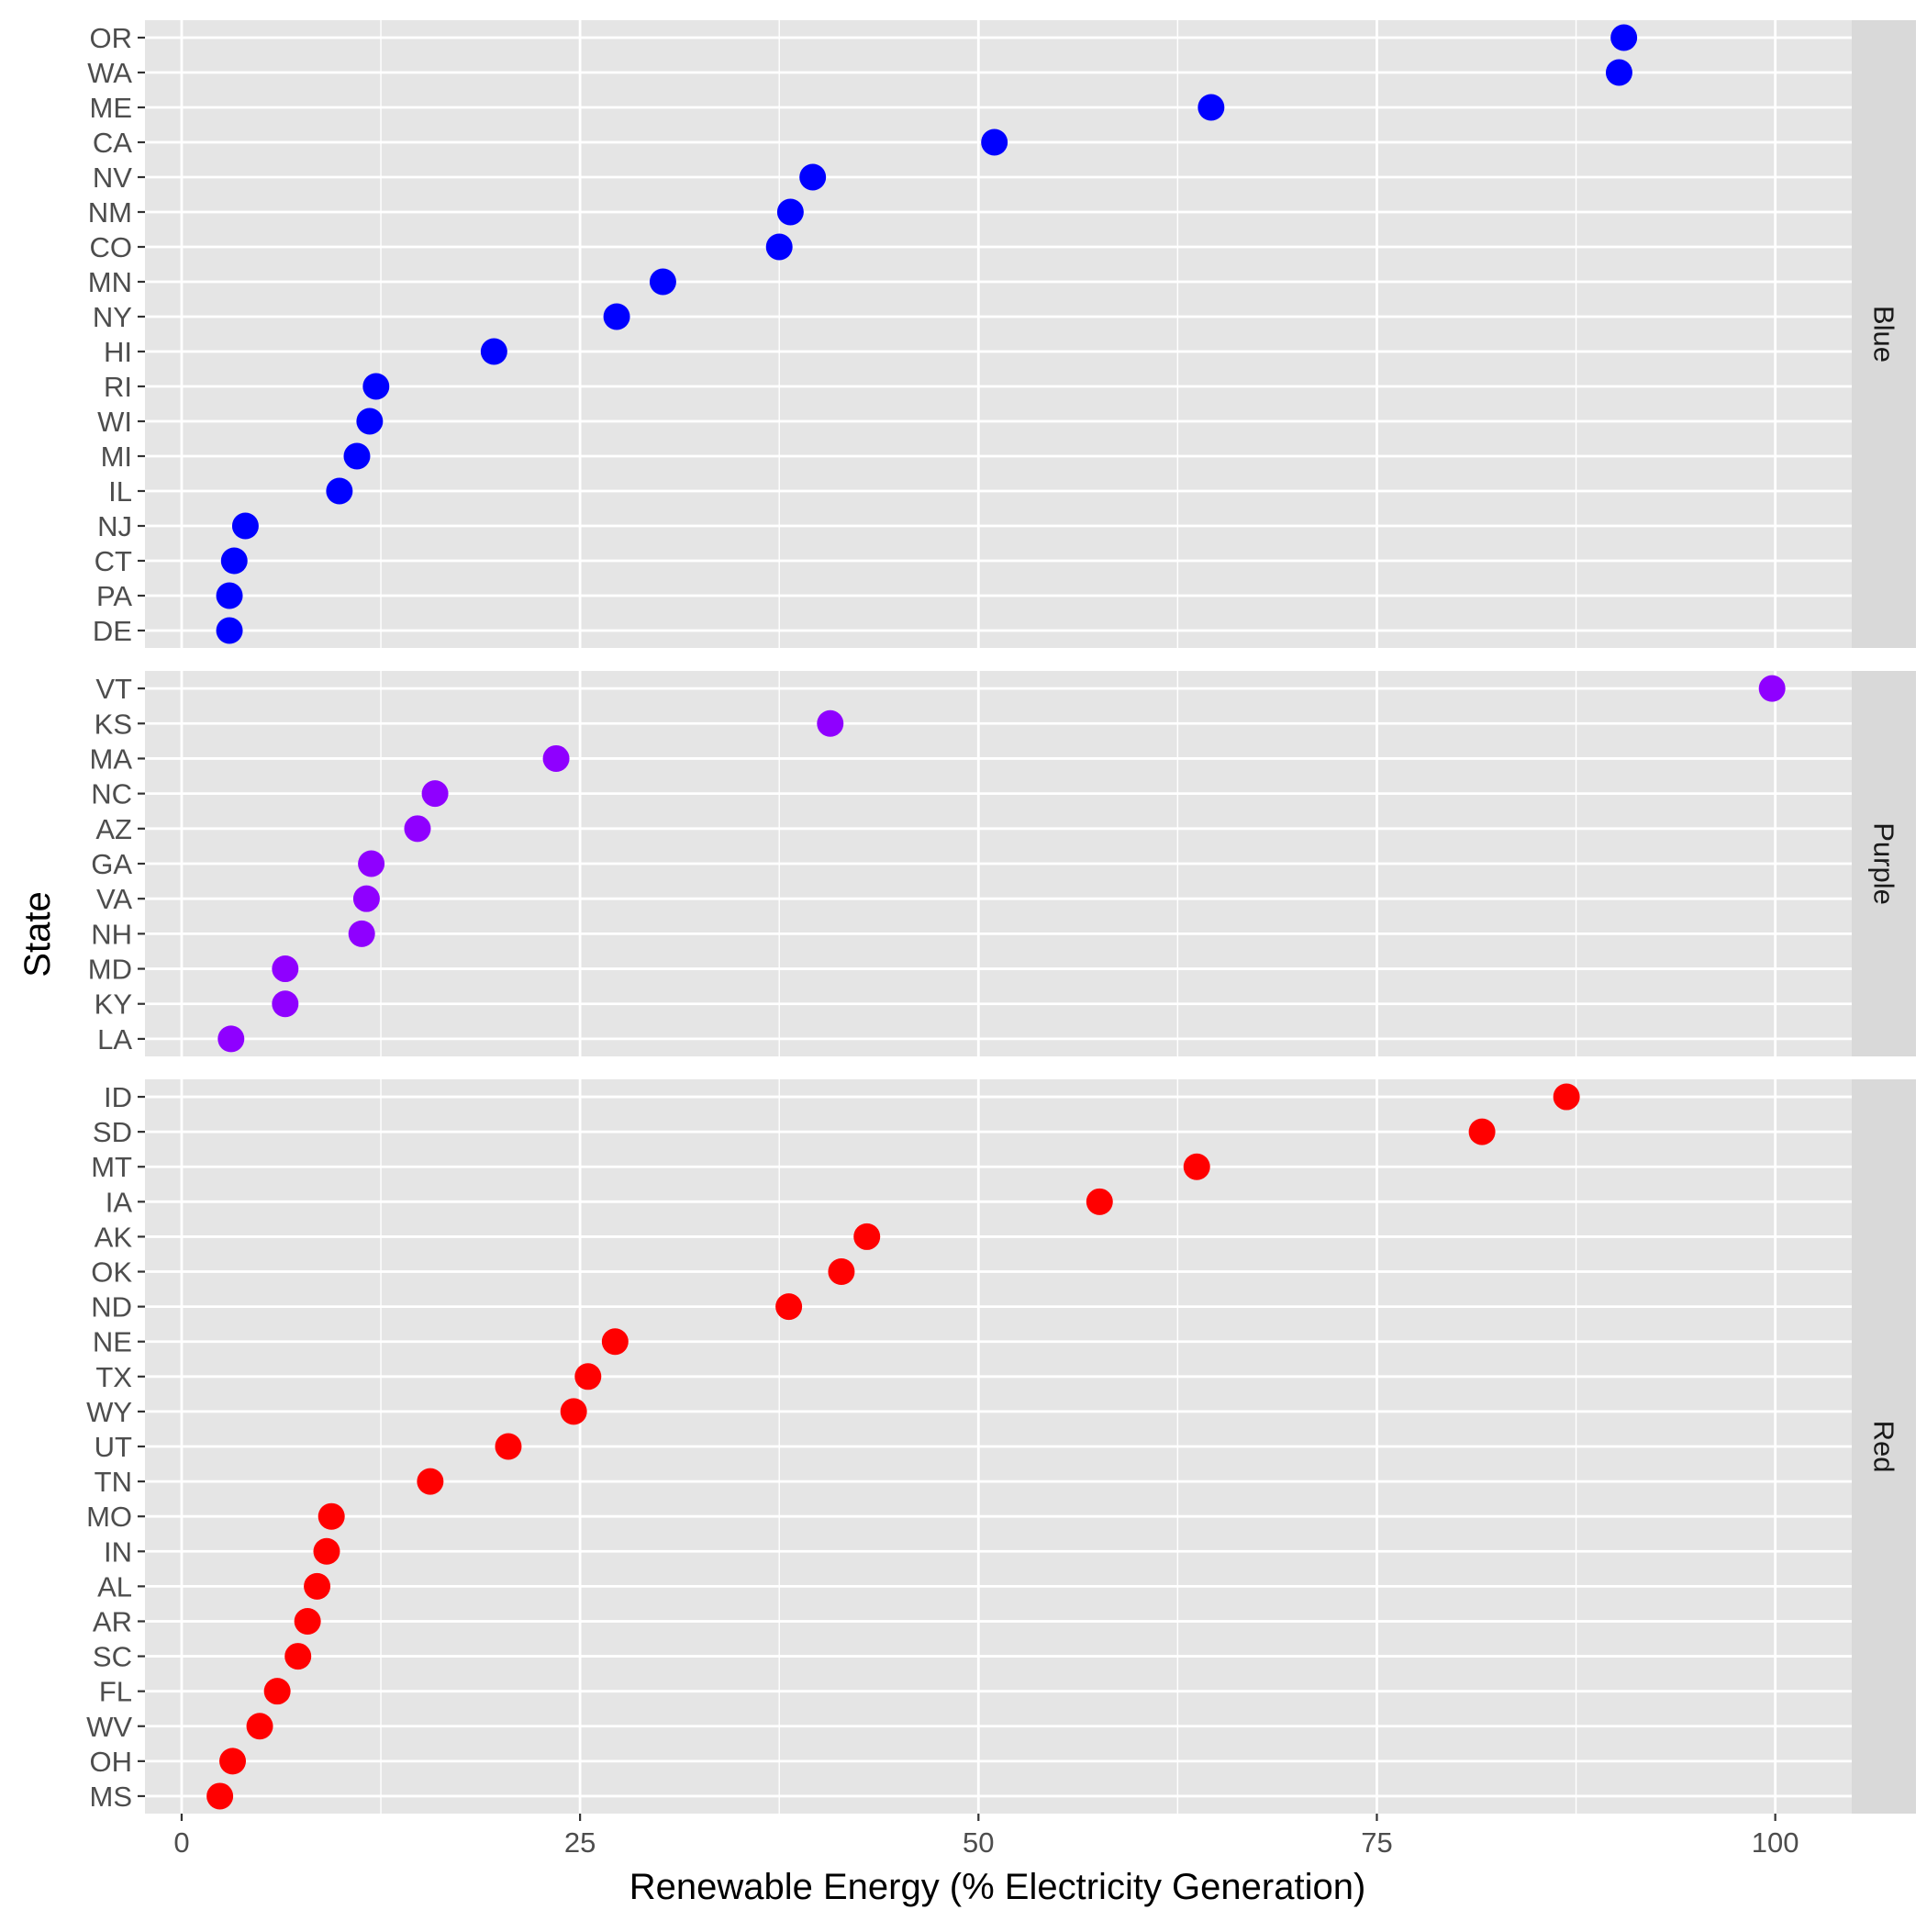 Image resolution: width=1927 pixels, height=1932 pixels. What do you see at coordinates (114, 526) in the screenshot?
I see `y-tick-label-nj: NJ` at bounding box center [114, 526].